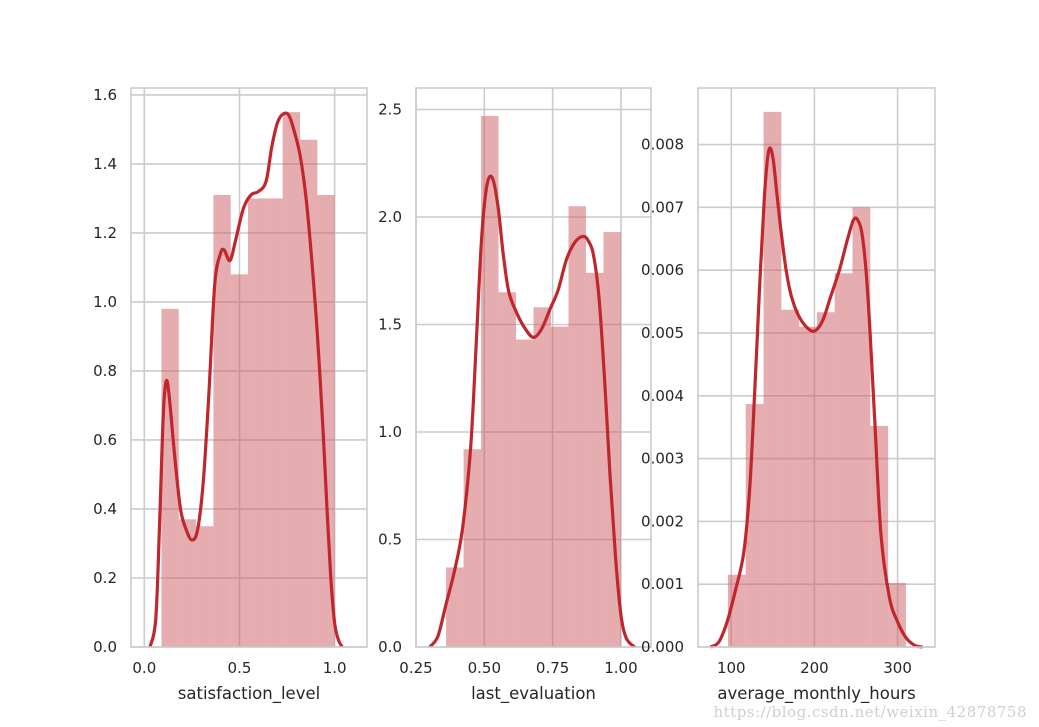  What do you see at coordinates (897, 668) in the screenshot?
I see `x-tick-label: 300` at bounding box center [897, 668].